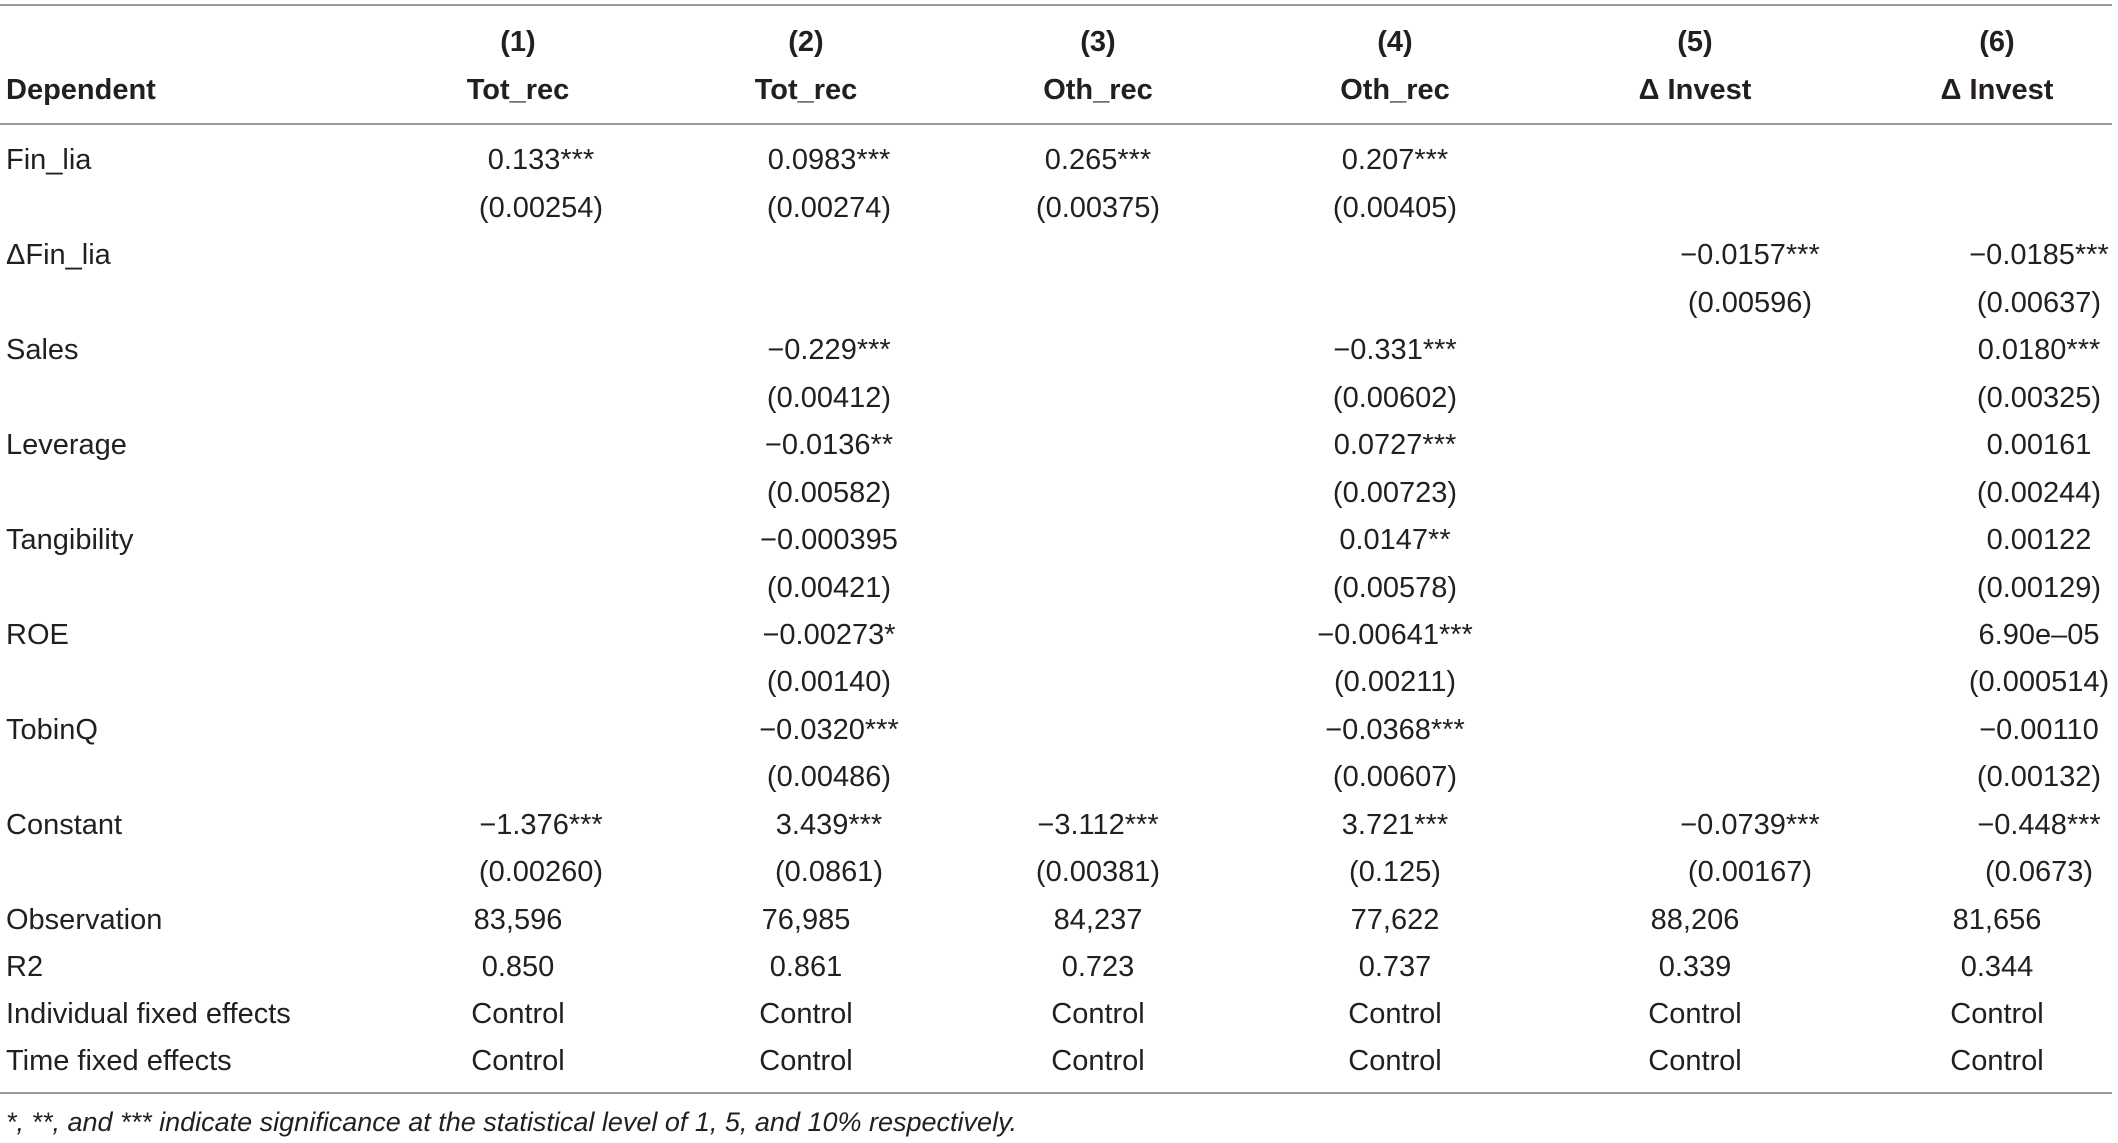 The image size is (2118, 1143). I want to click on std-error-cell: (0.00405), so click(1395, 208).